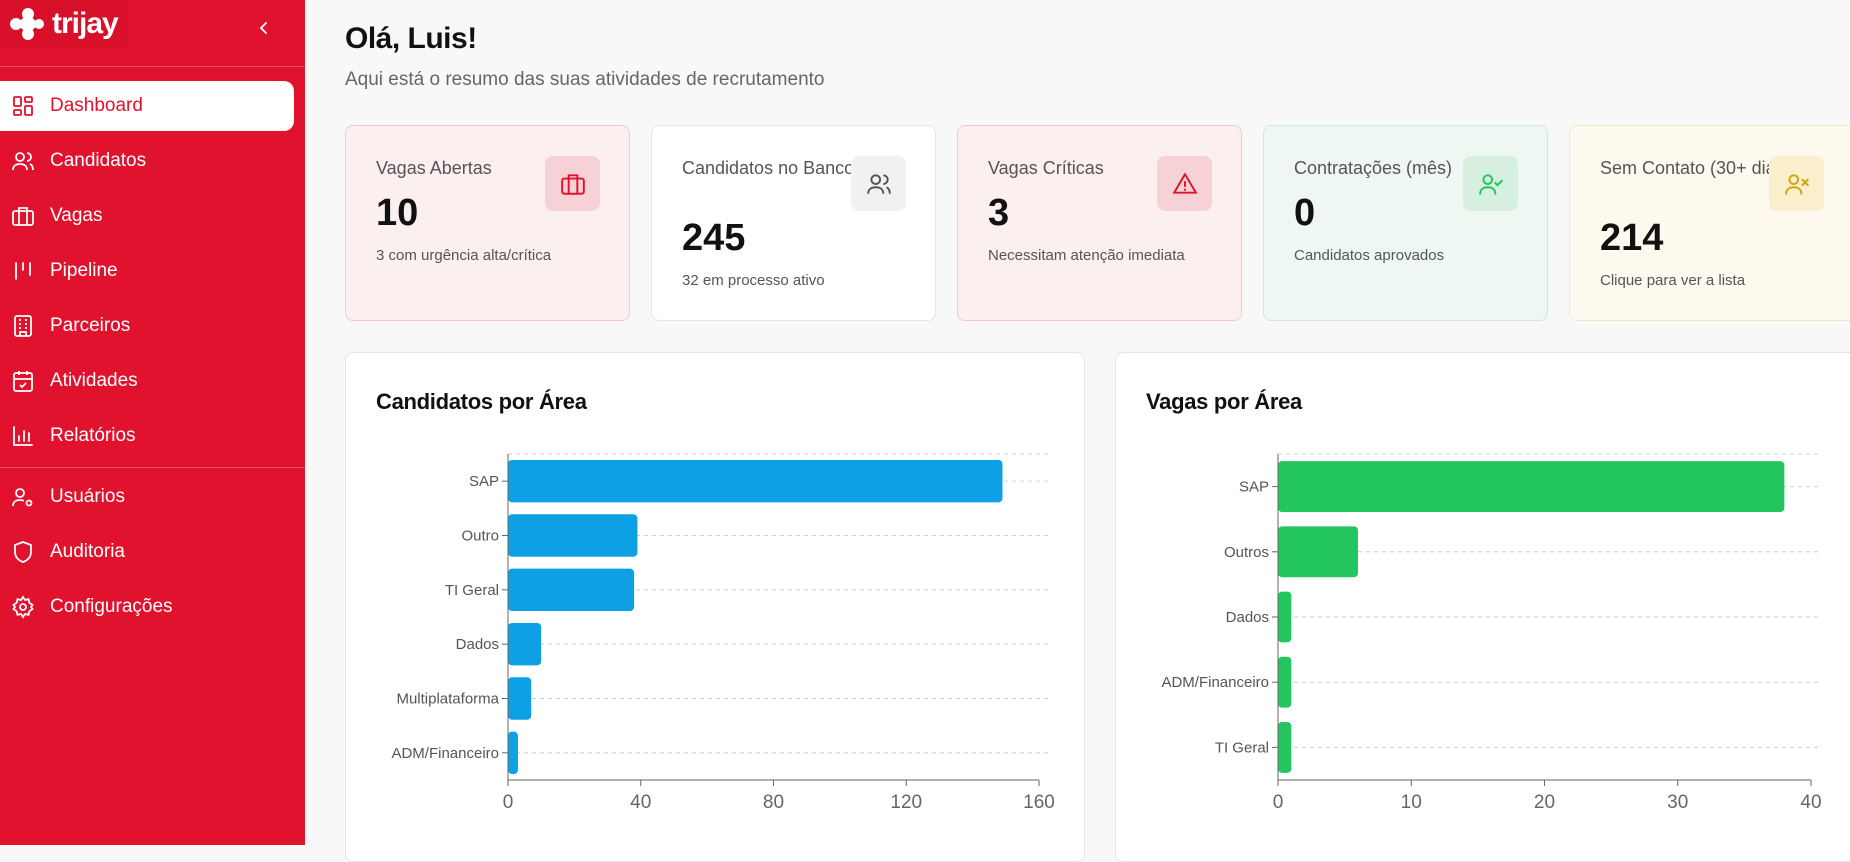 The height and width of the screenshot is (862, 1850). I want to click on card-note: Candidatos aprovados, so click(1369, 255).